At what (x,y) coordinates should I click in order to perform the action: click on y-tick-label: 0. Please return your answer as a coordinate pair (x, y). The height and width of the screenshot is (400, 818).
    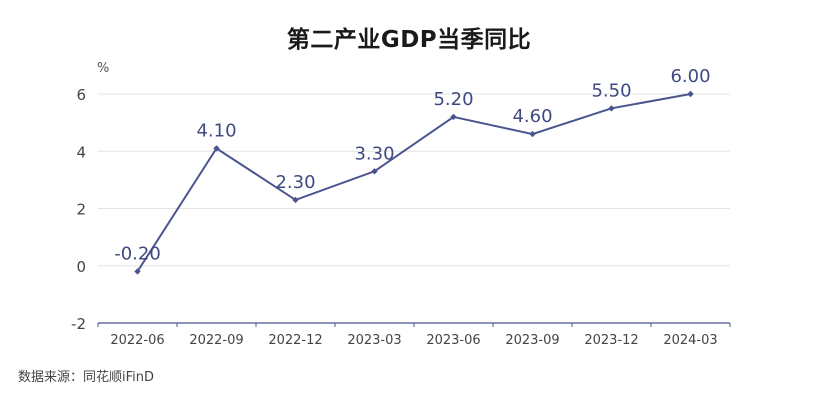
    Looking at the image, I should click on (81, 267).